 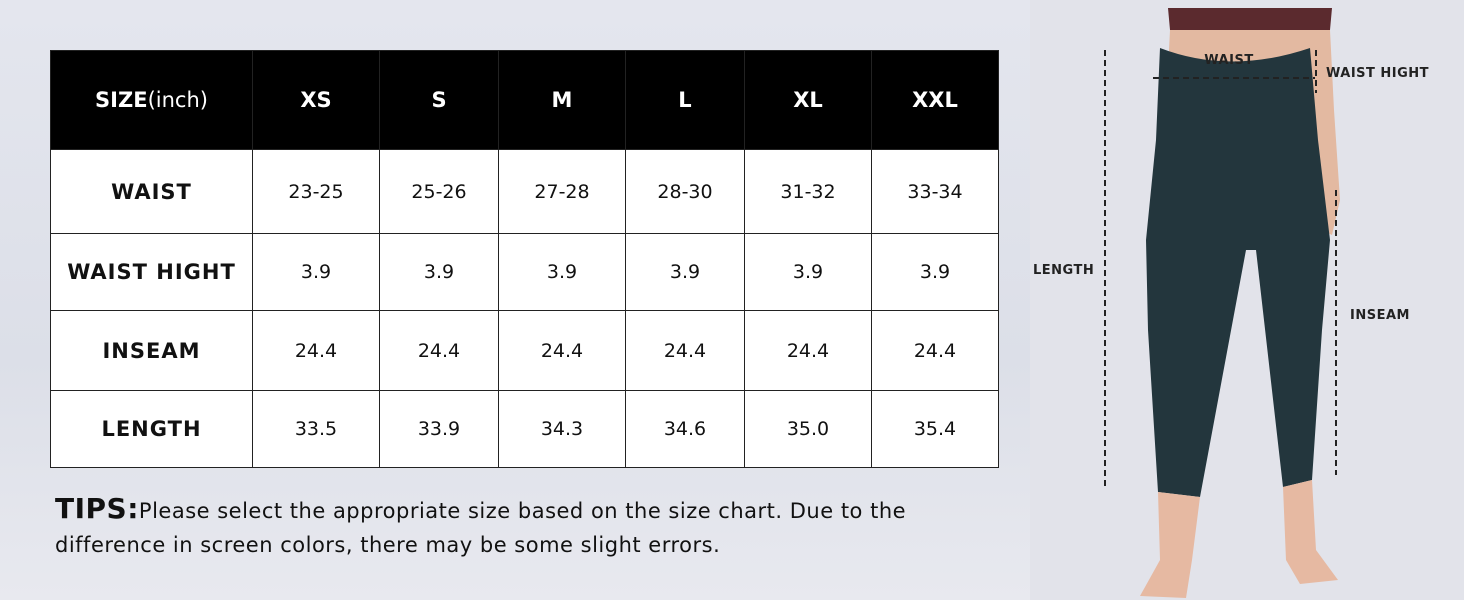 I want to click on cell: 23-25, so click(x=316, y=191).